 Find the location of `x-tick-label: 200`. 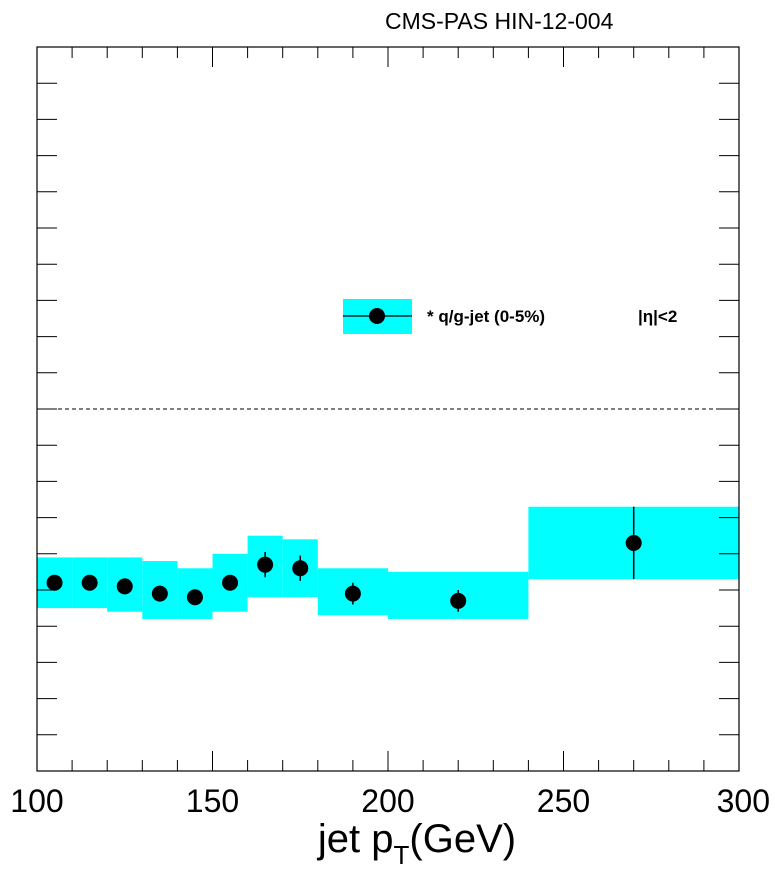

x-tick-label: 200 is located at coordinates (387, 801).